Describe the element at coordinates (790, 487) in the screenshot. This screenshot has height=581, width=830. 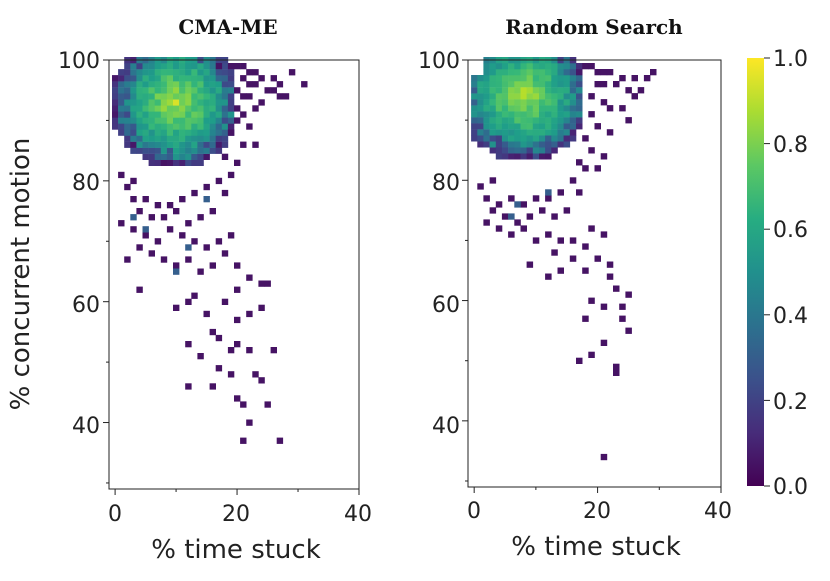
I see `colorbar-tick-label: 0.0` at that location.